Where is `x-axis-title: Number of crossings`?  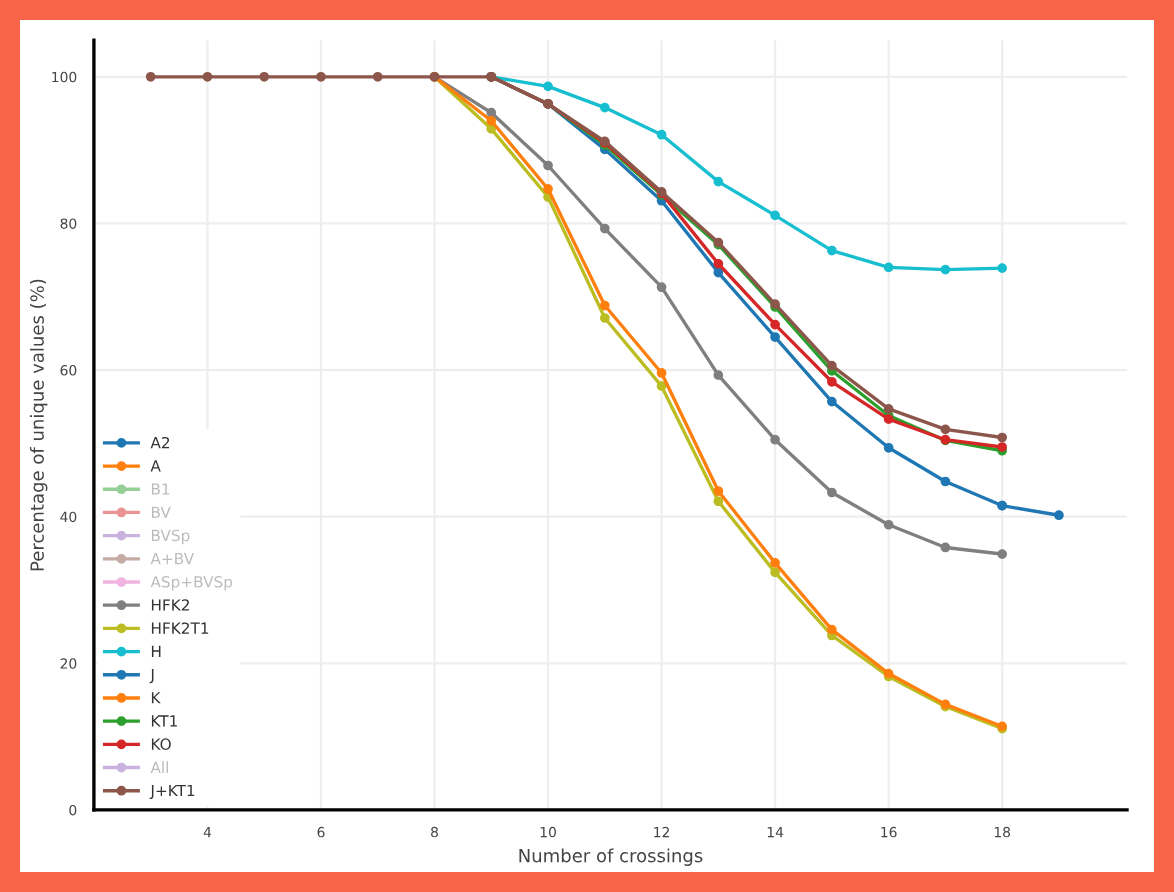 x-axis-title: Number of crossings is located at coordinates (611, 857).